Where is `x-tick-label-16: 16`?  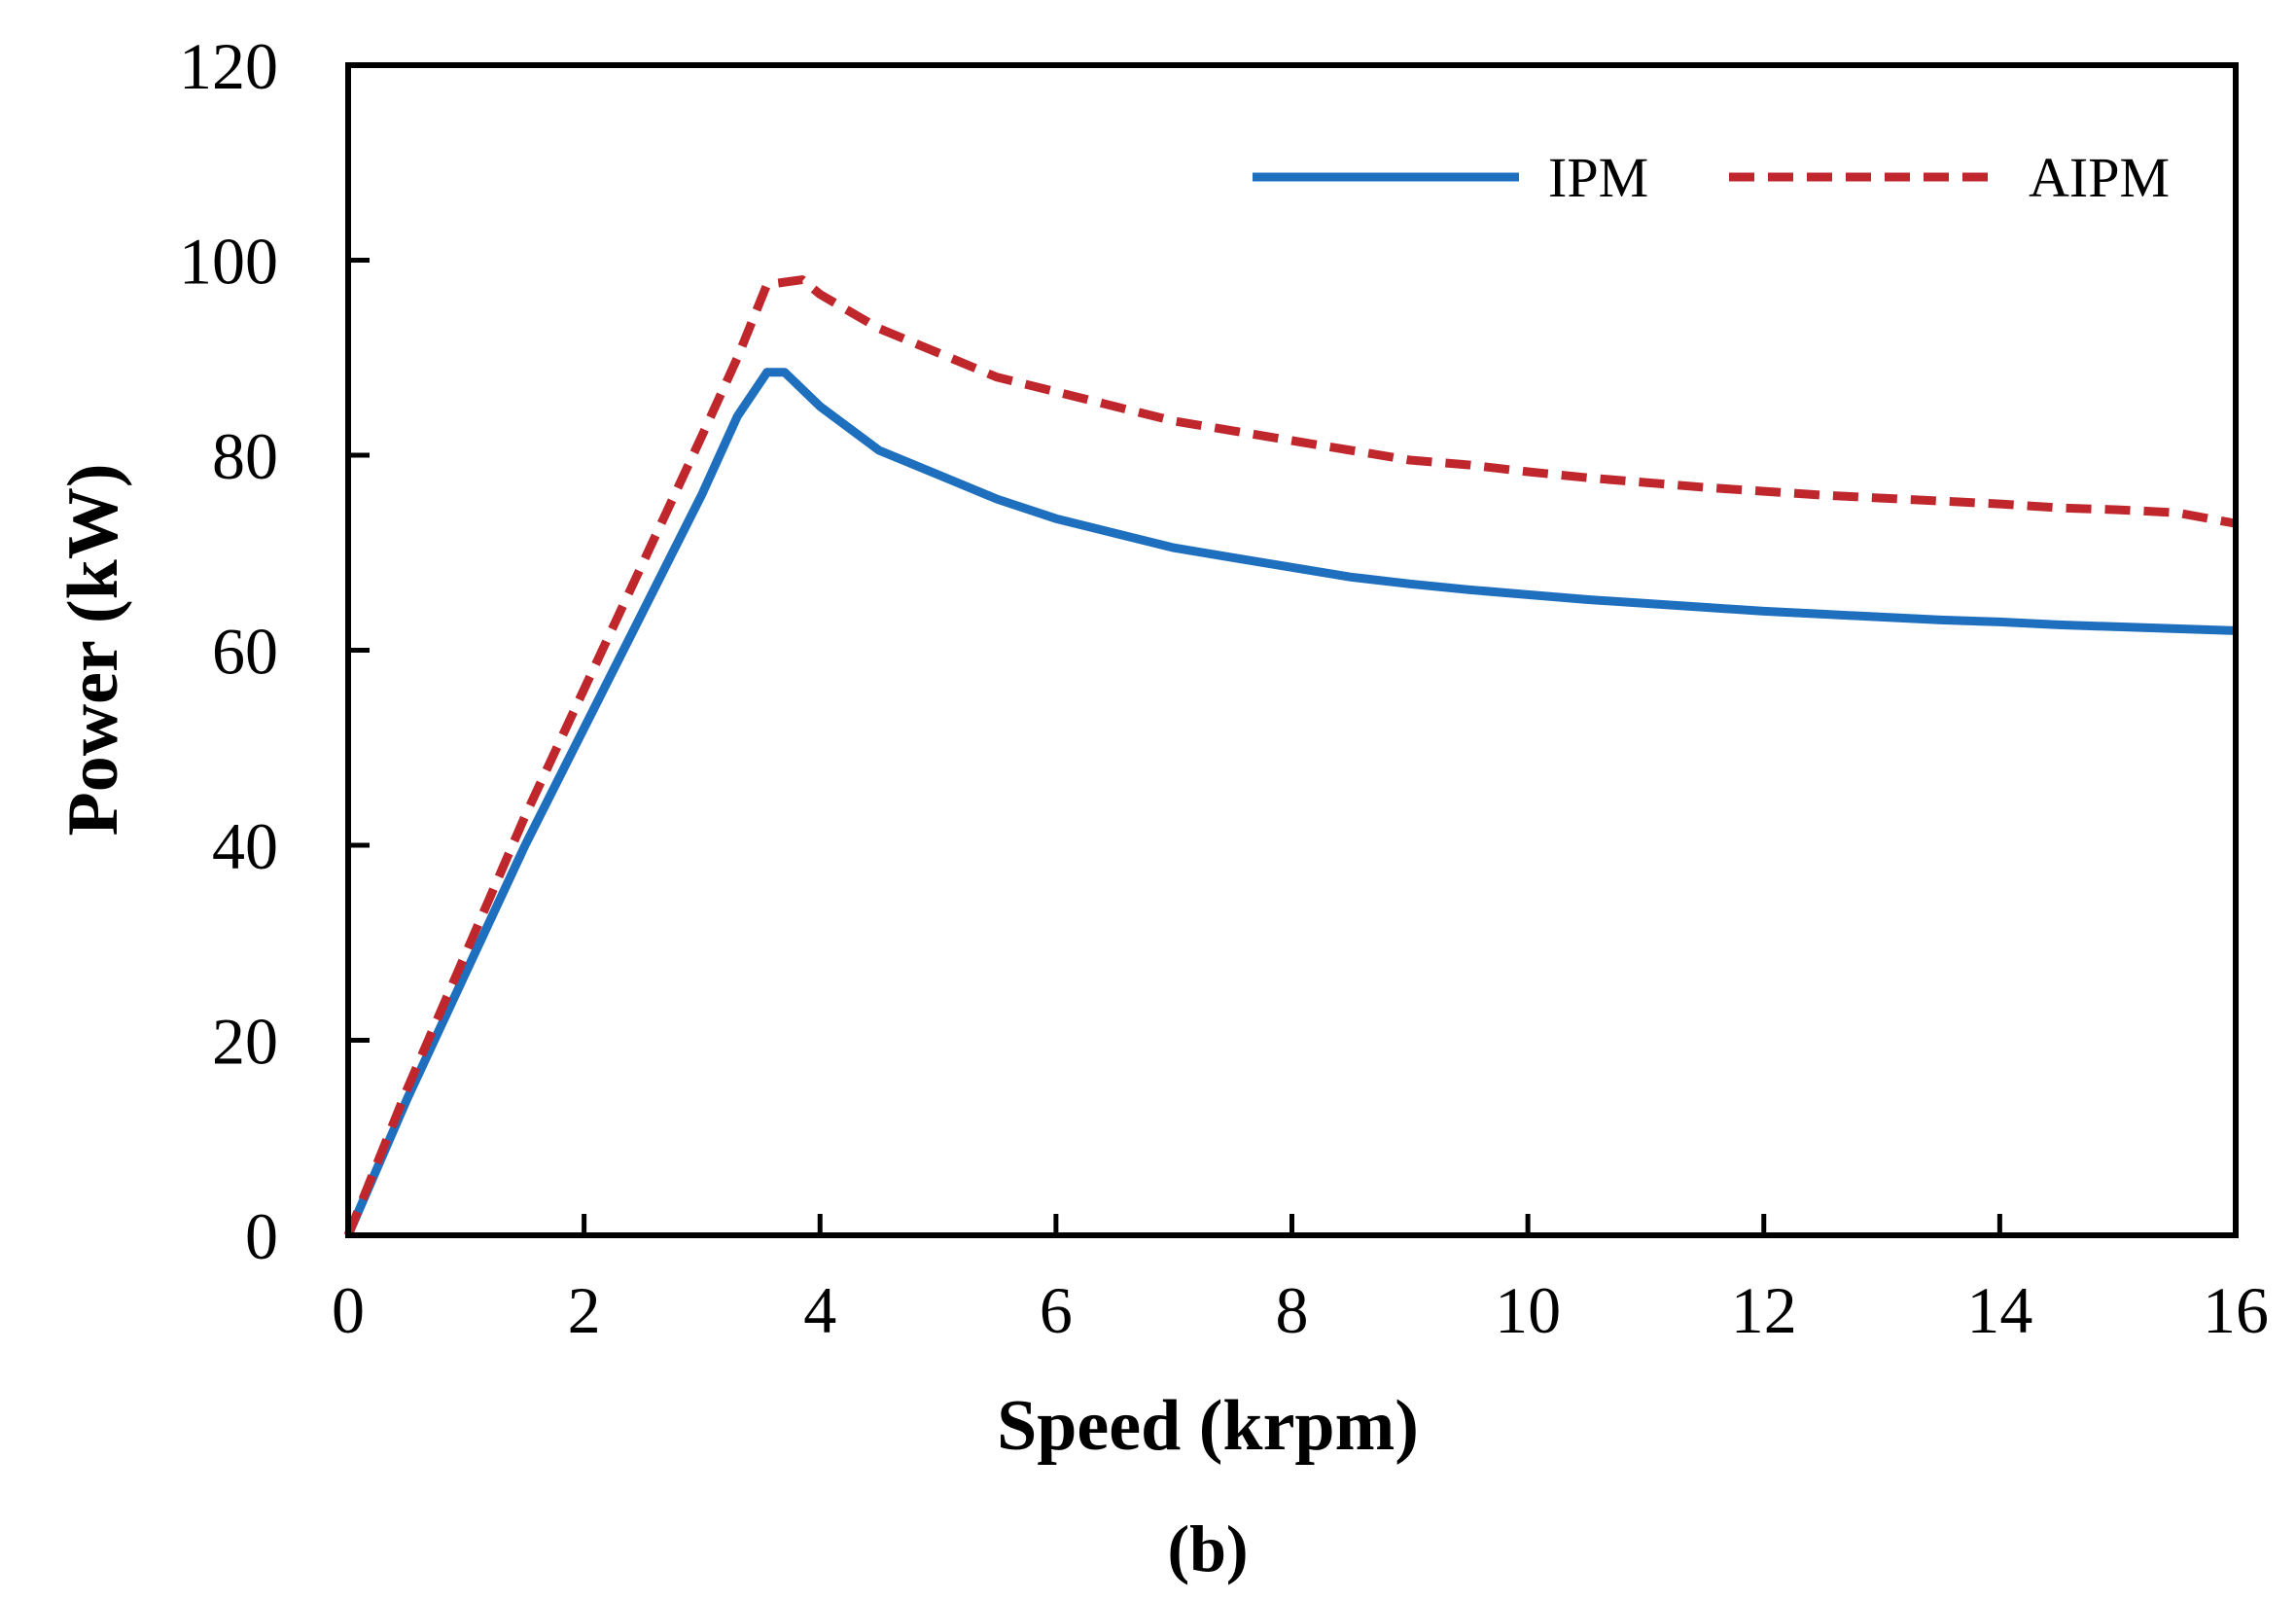
x-tick-label-16: 16 is located at coordinates (2236, 1310).